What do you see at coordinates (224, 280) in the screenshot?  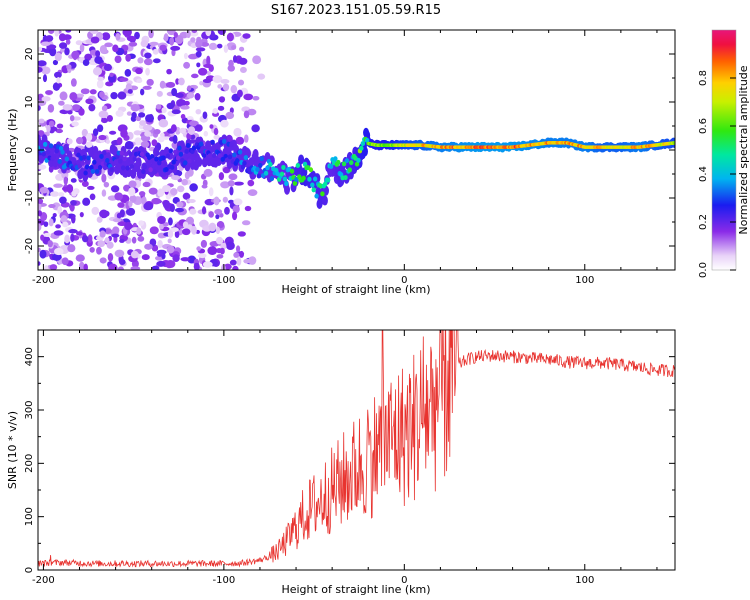 I see `spectrogram-x-tick-label: -100` at bounding box center [224, 280].